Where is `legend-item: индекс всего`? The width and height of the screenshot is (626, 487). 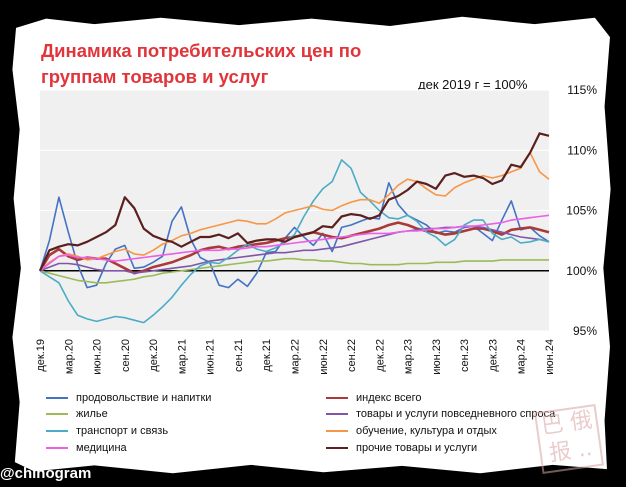
legend-item: индекс всего is located at coordinates (373, 398).